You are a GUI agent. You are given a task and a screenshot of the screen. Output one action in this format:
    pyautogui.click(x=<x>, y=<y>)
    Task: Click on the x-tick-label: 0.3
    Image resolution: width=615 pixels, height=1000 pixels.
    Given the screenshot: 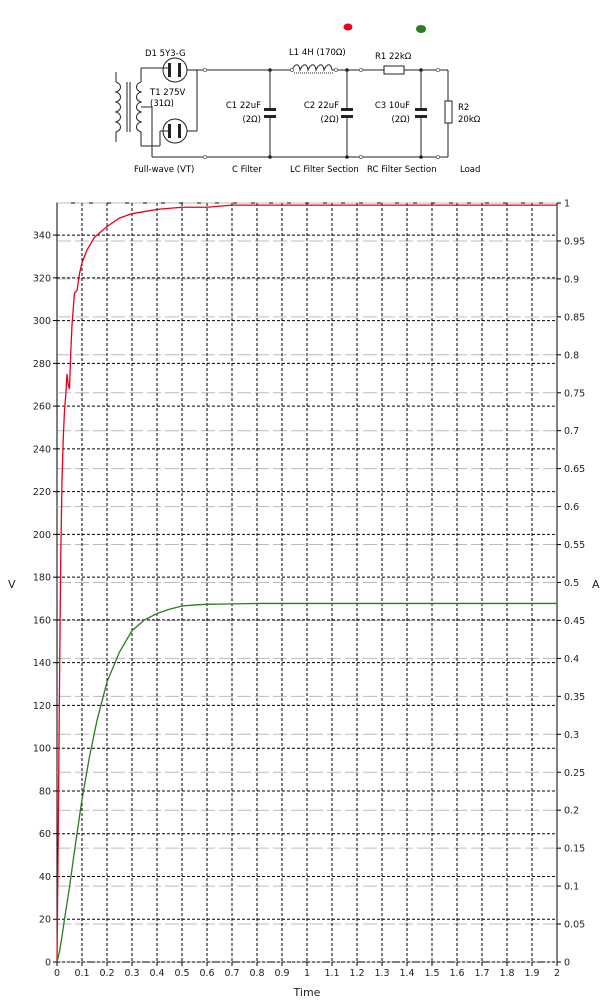 What is the action you would take?
    pyautogui.click(x=131, y=973)
    